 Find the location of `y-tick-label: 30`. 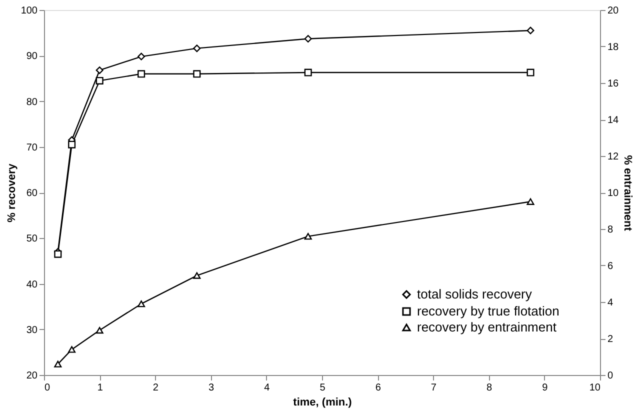

y-tick-label: 30 is located at coordinates (32, 330).